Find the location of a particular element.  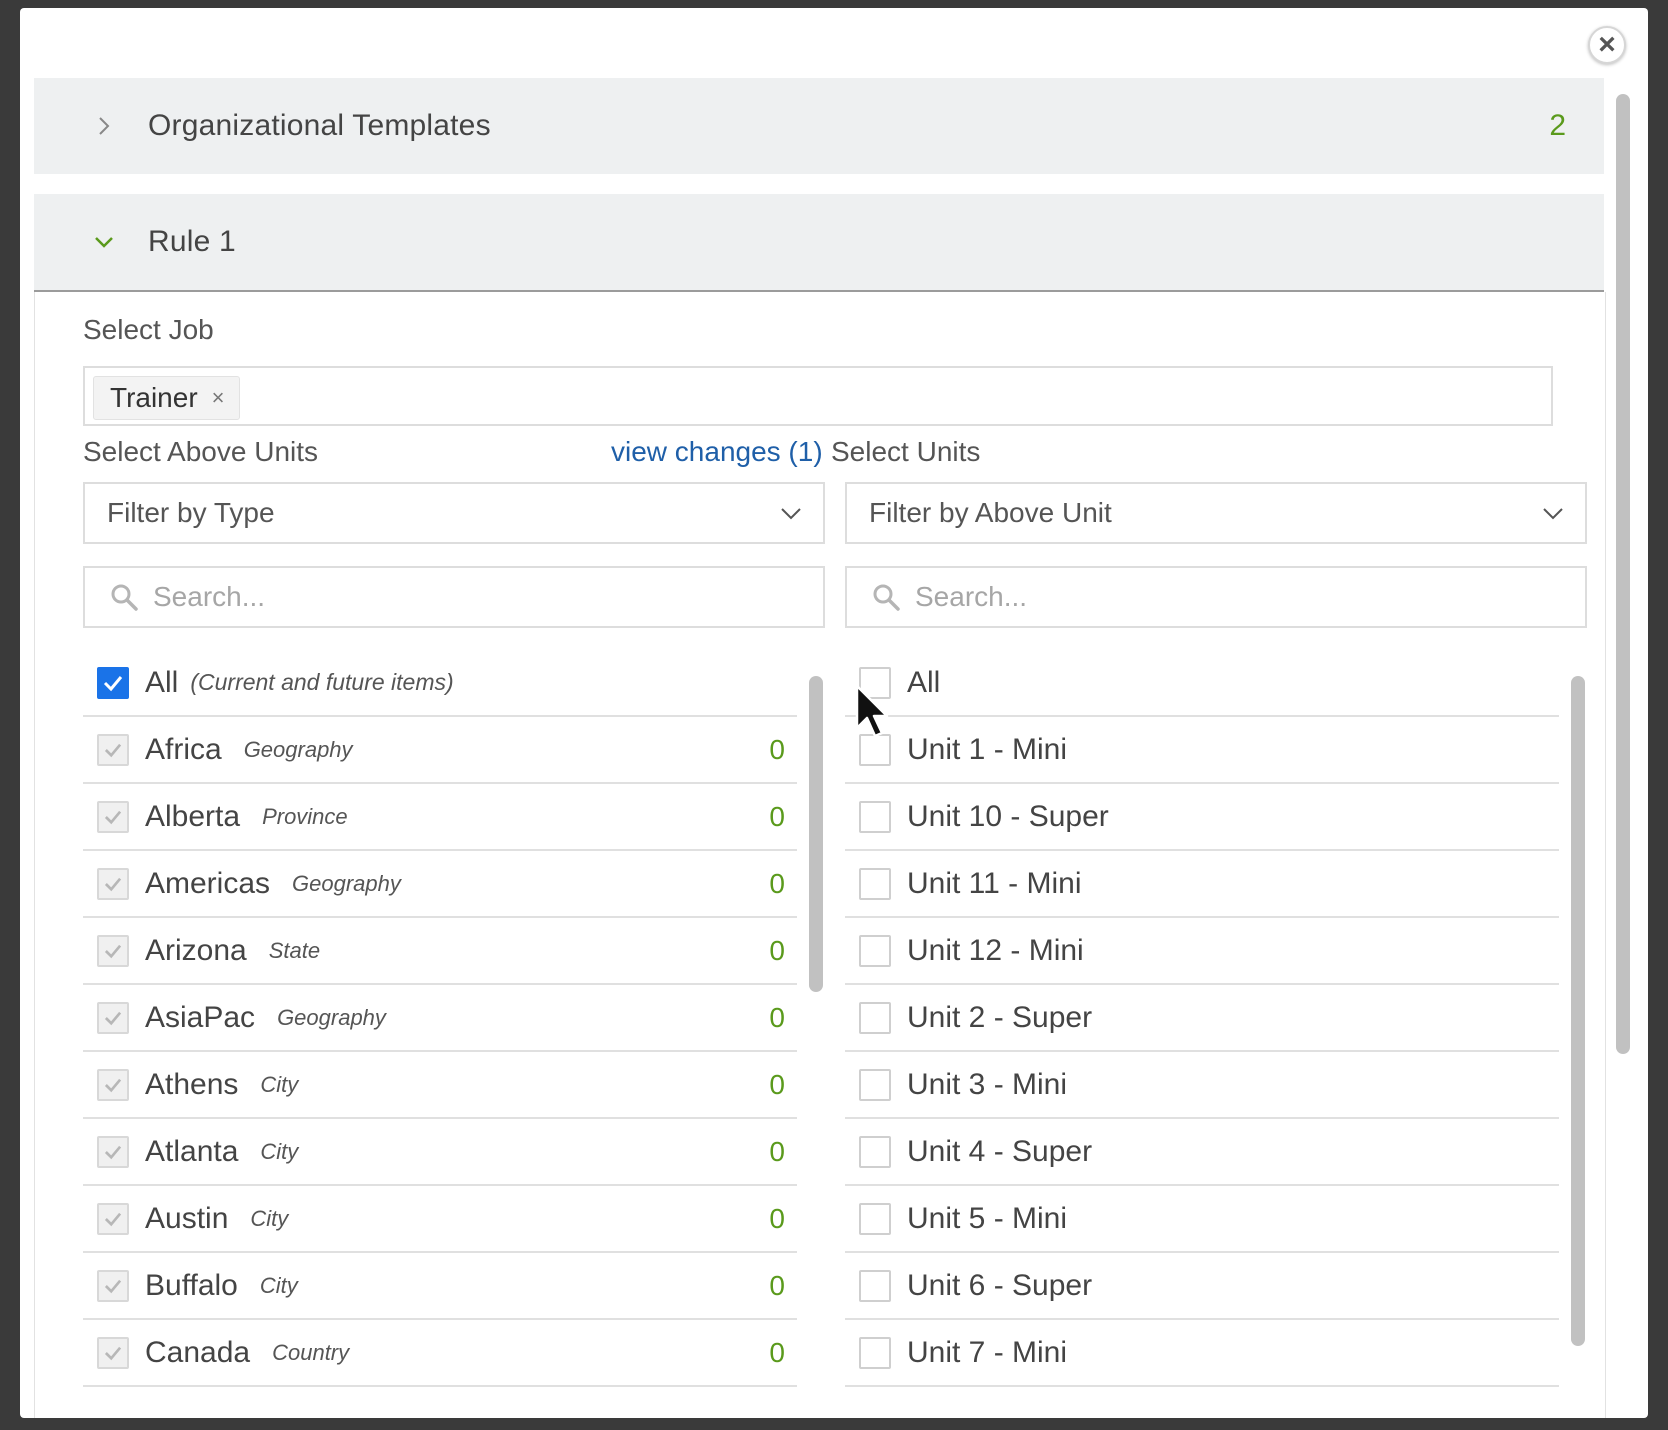

accordion-organizational-templates: Organizational Templates 2 is located at coordinates (819, 126).